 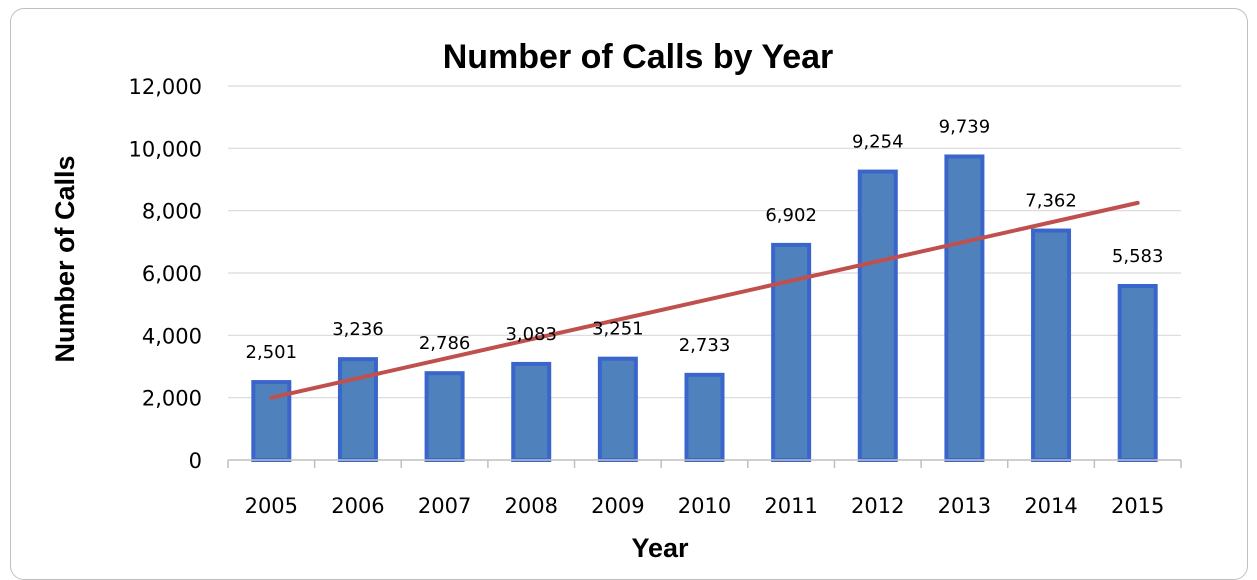 What do you see at coordinates (704, 463) in the screenshot?
I see `x-axis` at bounding box center [704, 463].